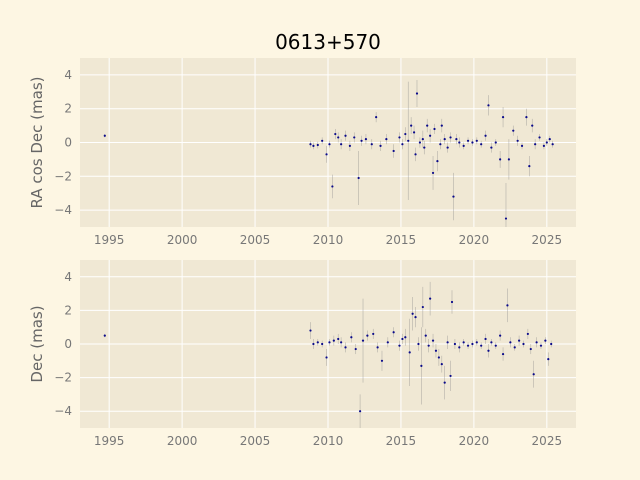  I want to click on x-tick-label-ra-2: 2005, so click(255, 240).